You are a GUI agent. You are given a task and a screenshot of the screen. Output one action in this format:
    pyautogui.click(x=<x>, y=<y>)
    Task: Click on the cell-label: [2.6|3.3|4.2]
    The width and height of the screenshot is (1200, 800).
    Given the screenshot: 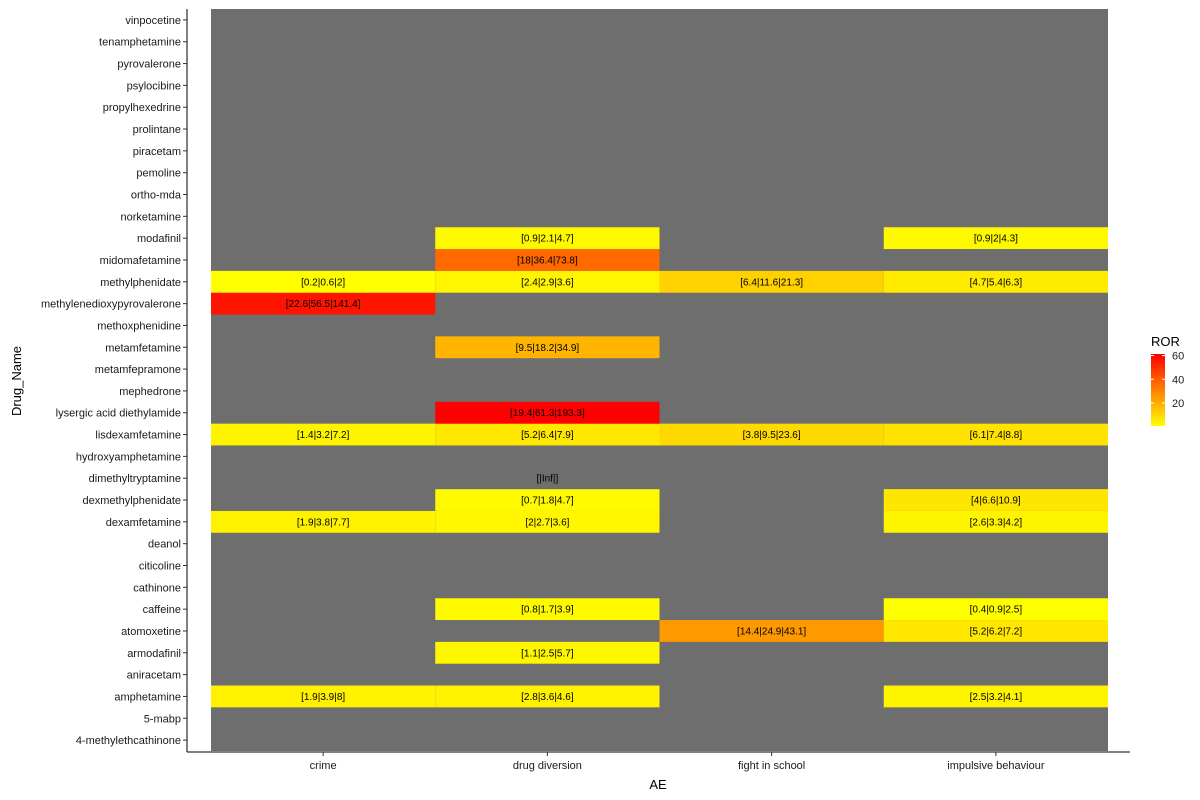 What is the action you would take?
    pyautogui.click(x=996, y=522)
    